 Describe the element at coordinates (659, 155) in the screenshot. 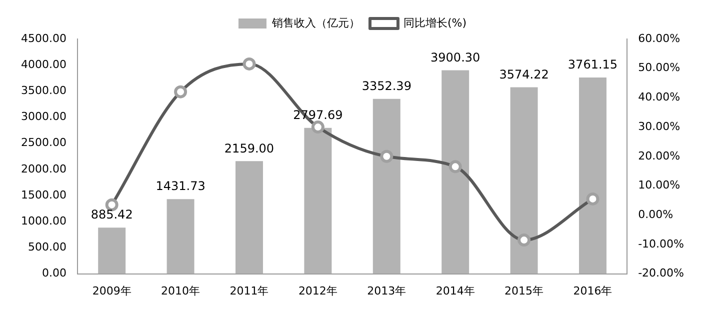

I see `y2-tick-label: 20.00%` at that location.